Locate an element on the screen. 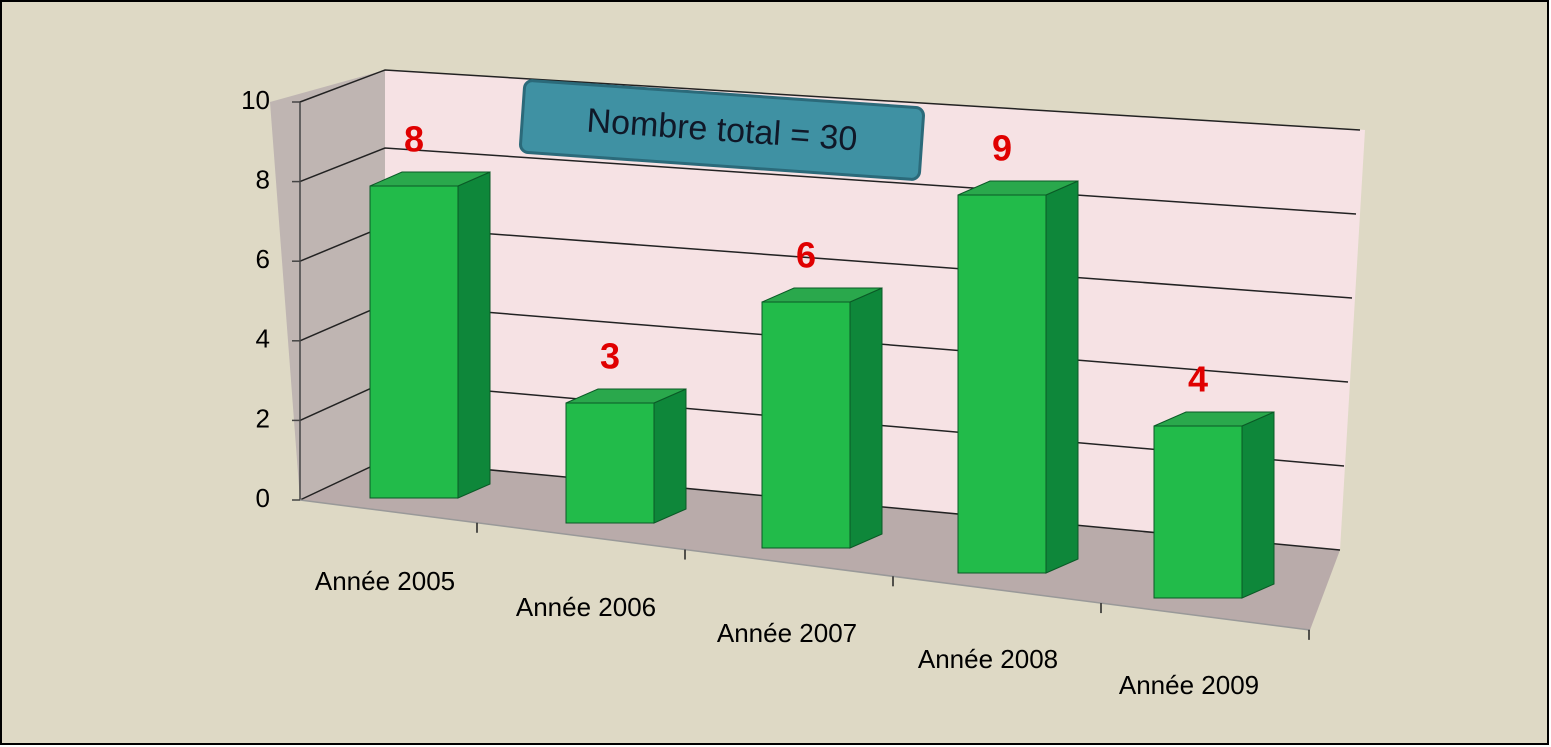 The height and width of the screenshot is (747, 1551). y-tick-label: 0 is located at coordinates (263, 498).